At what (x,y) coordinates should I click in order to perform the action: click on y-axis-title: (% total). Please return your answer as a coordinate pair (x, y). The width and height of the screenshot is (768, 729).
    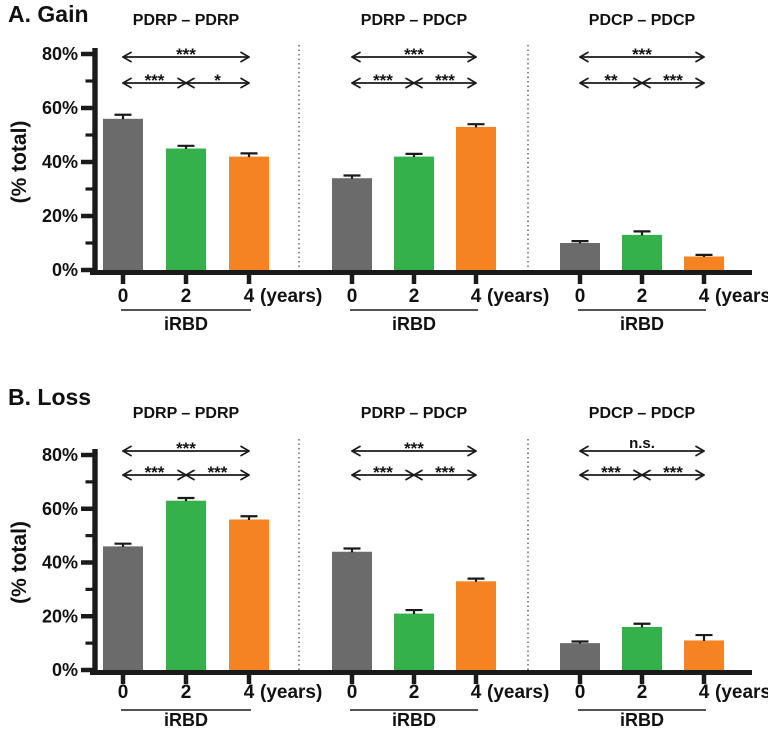
    Looking at the image, I should click on (19, 162).